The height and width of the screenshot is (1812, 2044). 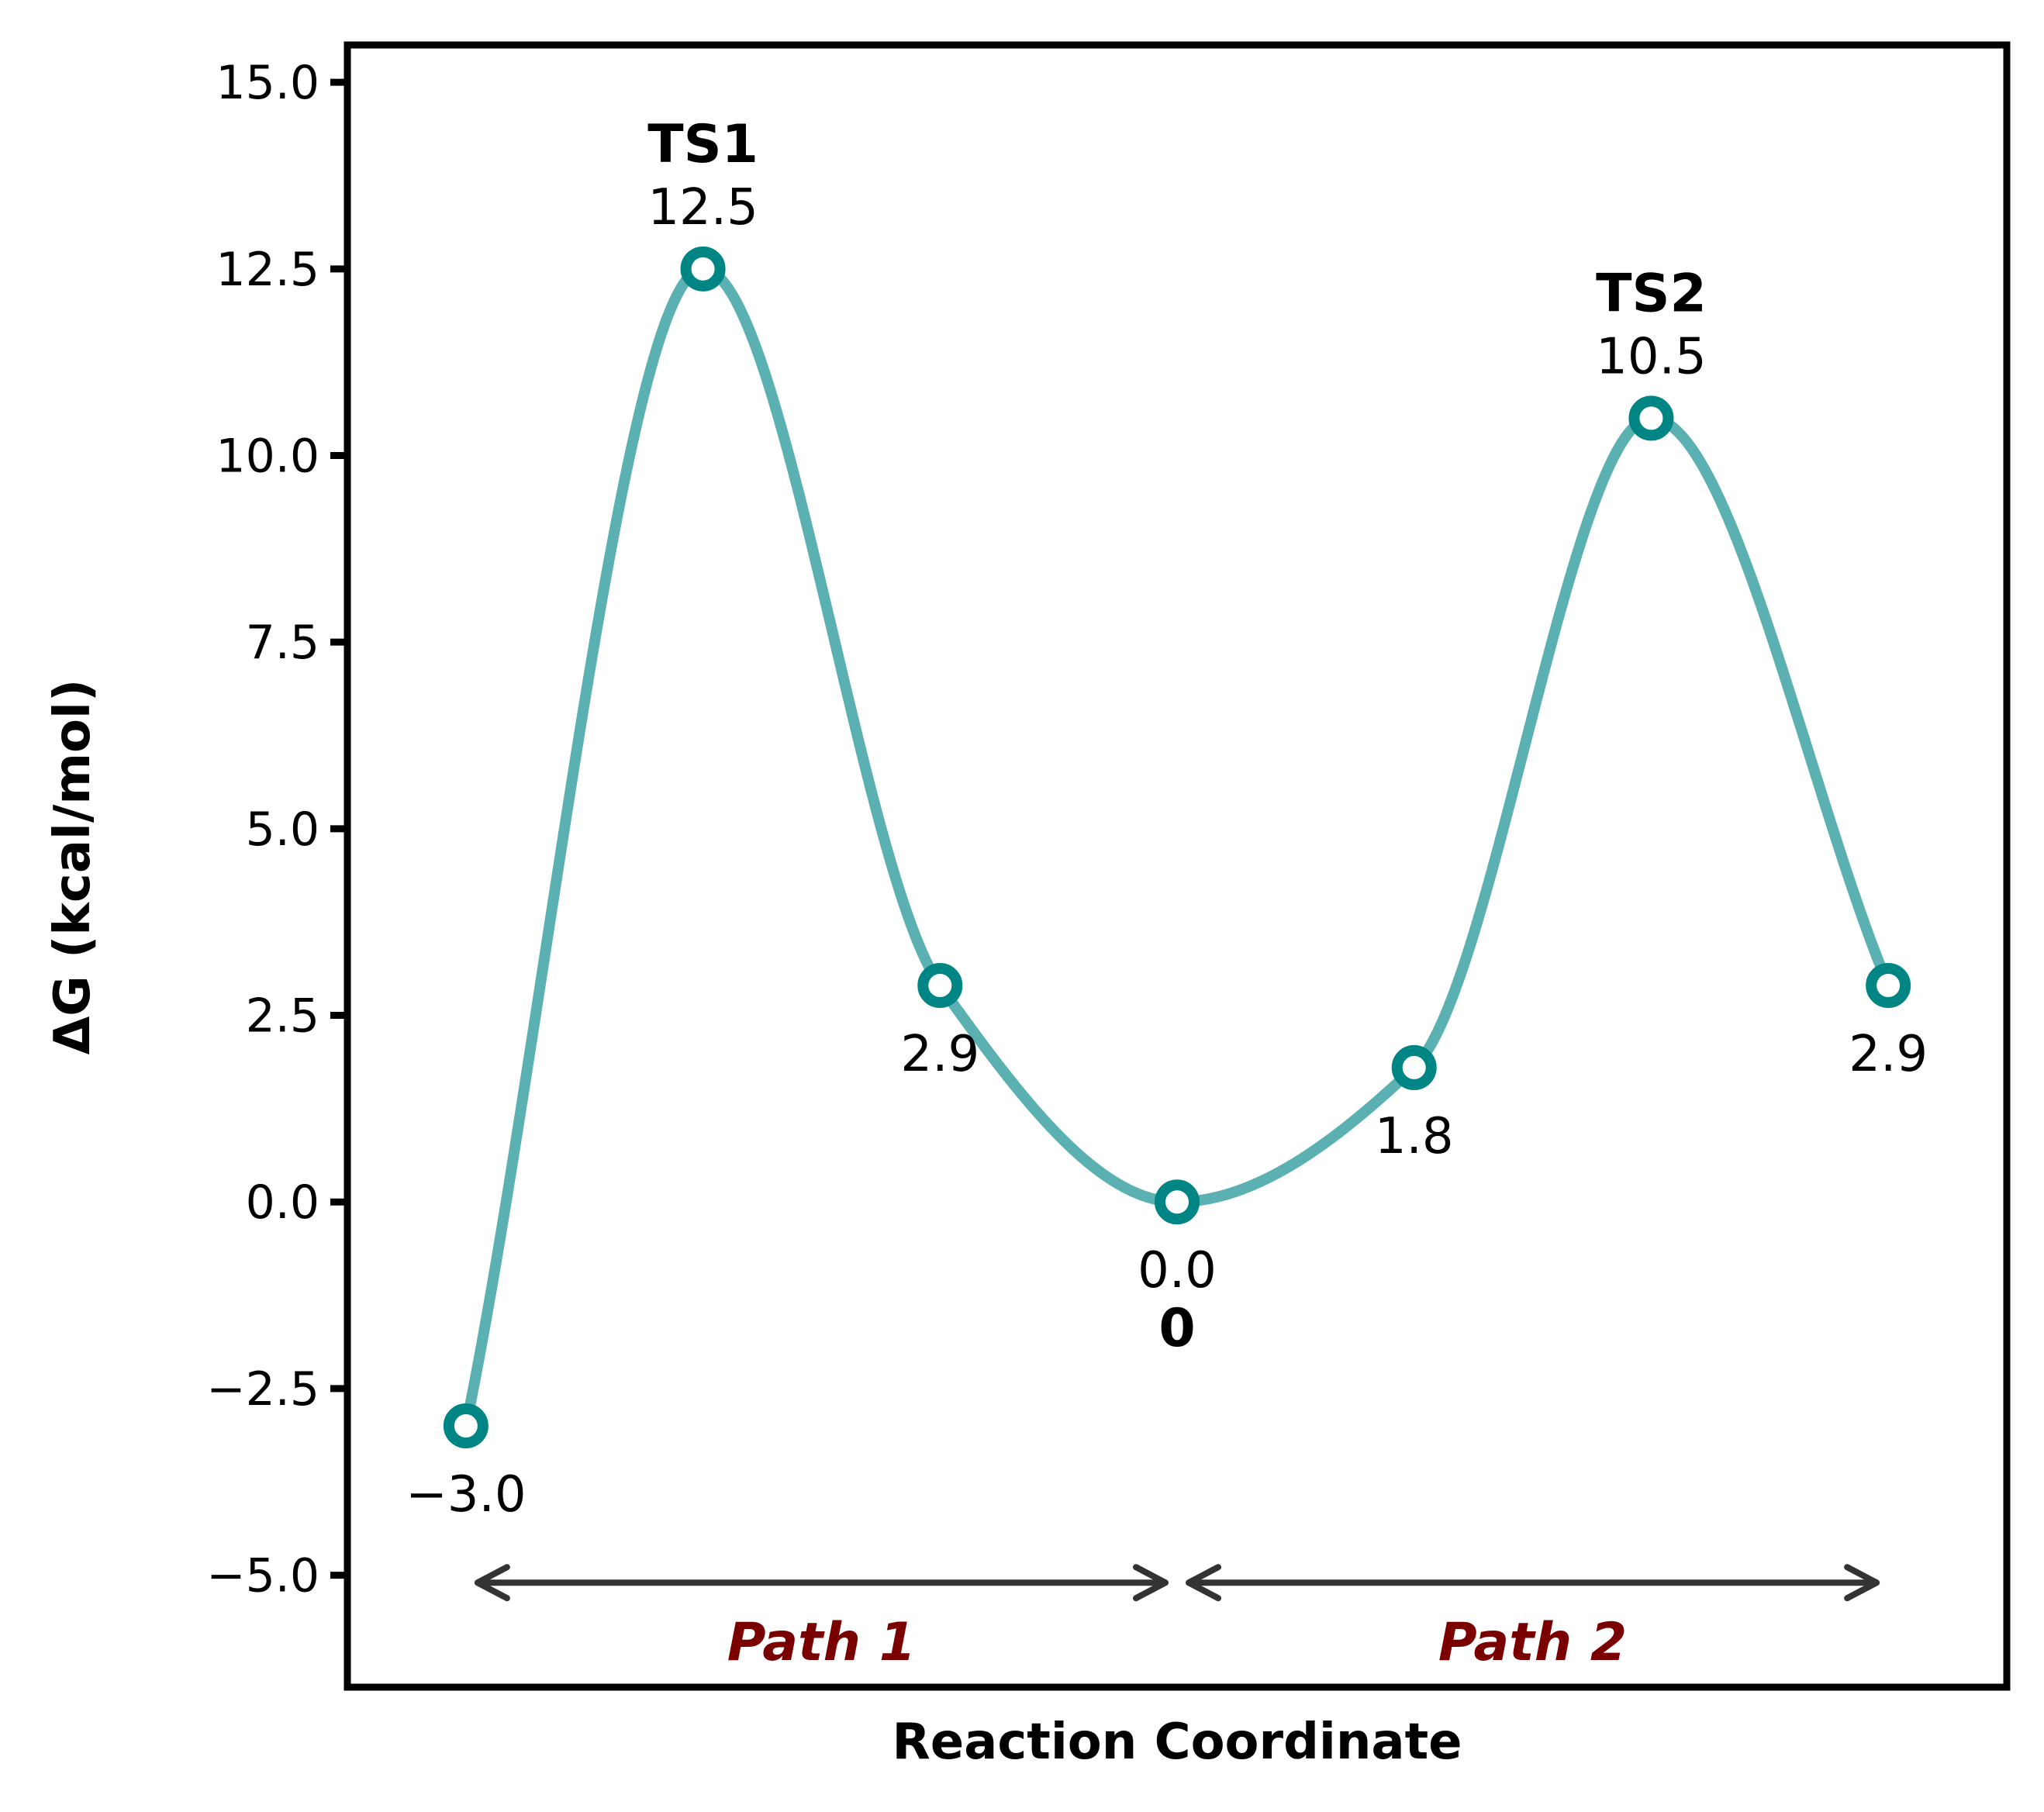 I want to click on point-value-label: 1.8, so click(x=1414, y=1136).